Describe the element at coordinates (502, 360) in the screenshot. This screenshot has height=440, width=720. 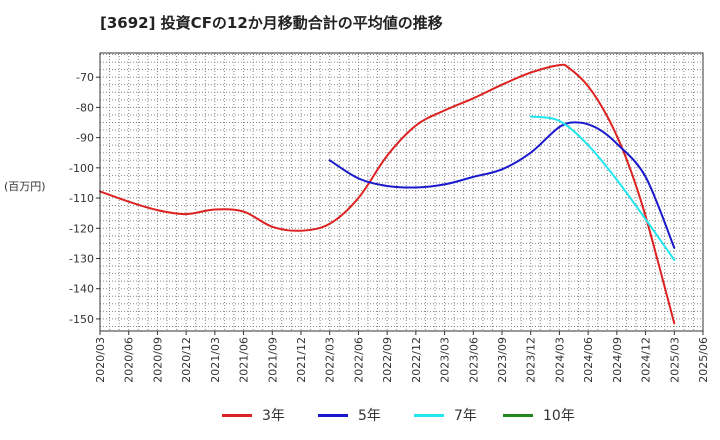
I see `x-tick-label: 2023/09` at that location.